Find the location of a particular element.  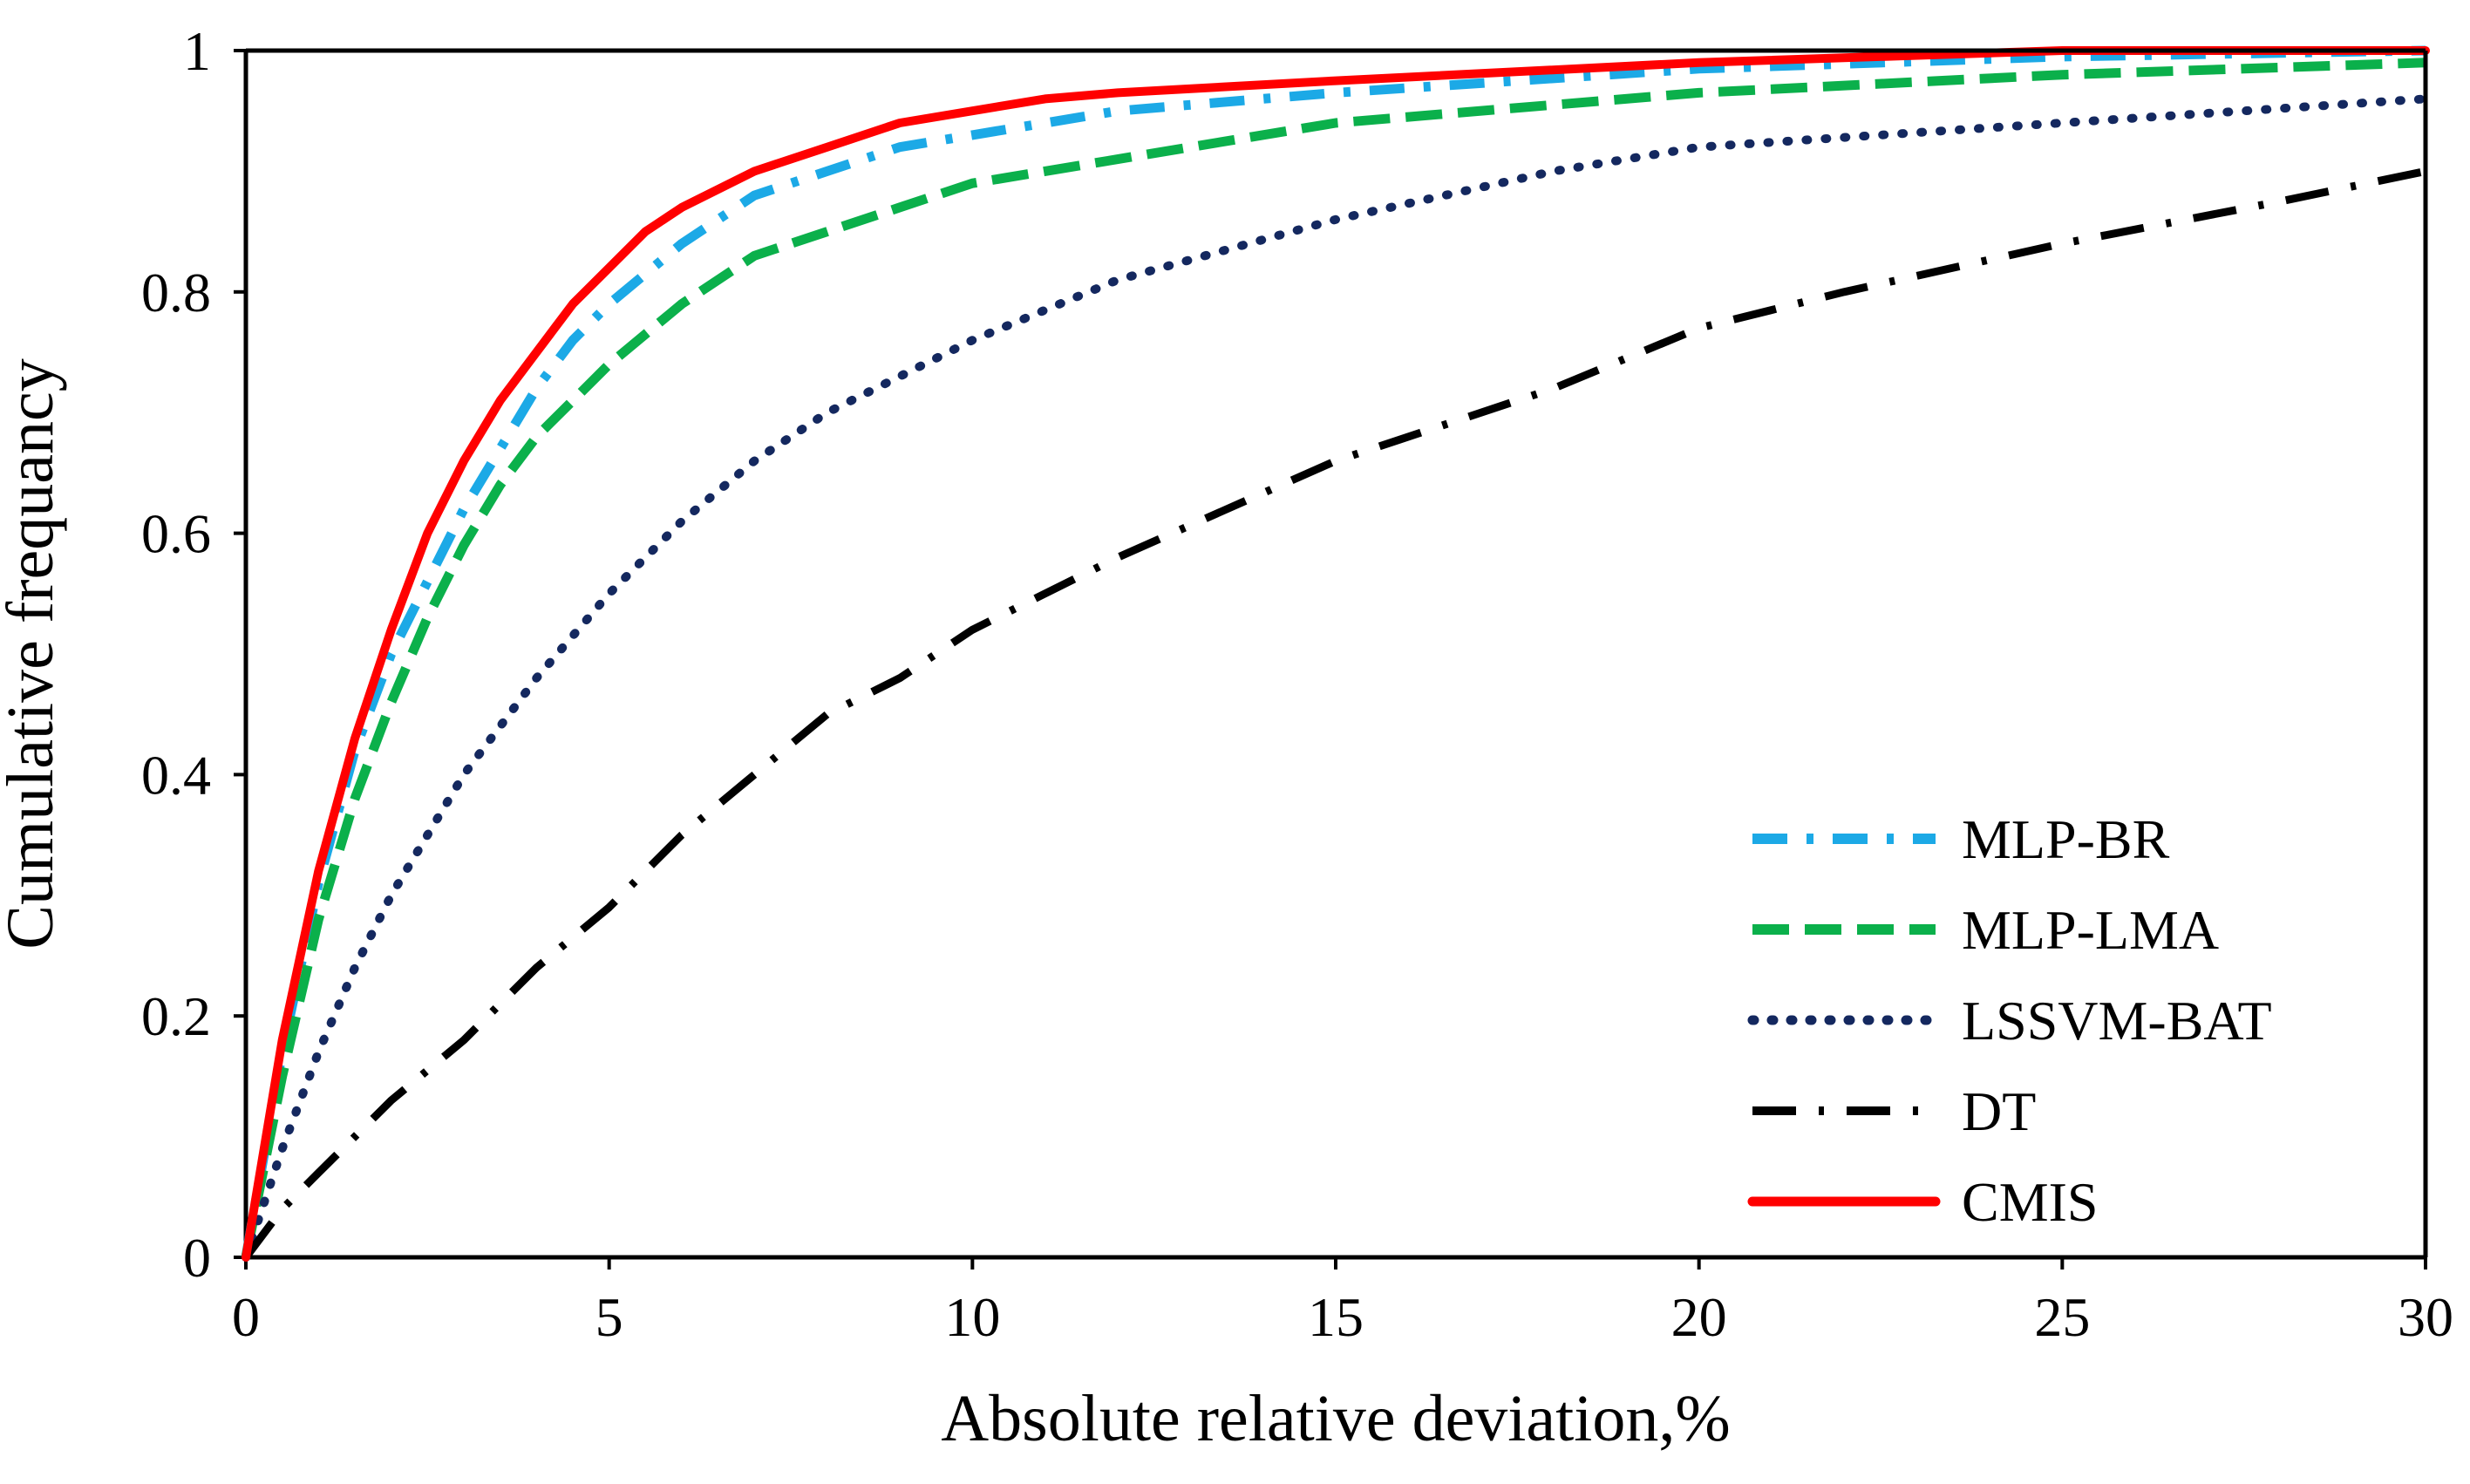

y-axis-title: Cumulative frequancy is located at coordinates (33, 653).